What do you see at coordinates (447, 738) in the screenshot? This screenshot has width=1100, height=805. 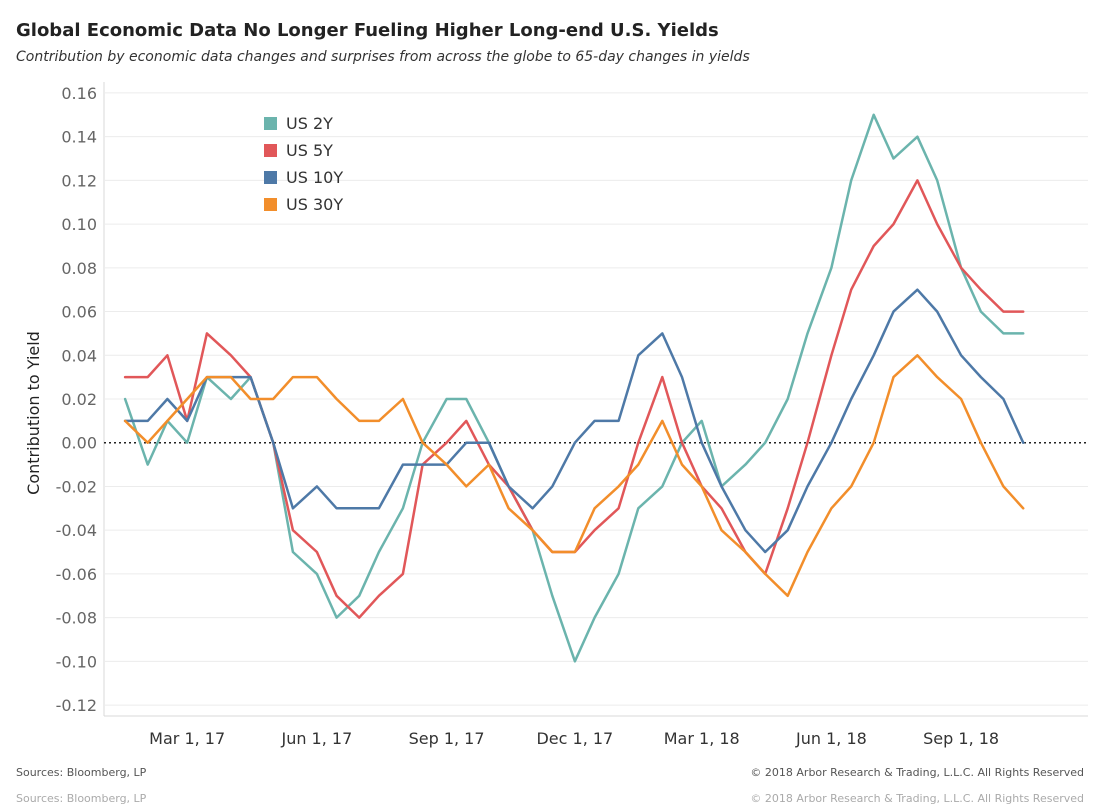 I see `x-tick-label: Sep 1, 17` at bounding box center [447, 738].